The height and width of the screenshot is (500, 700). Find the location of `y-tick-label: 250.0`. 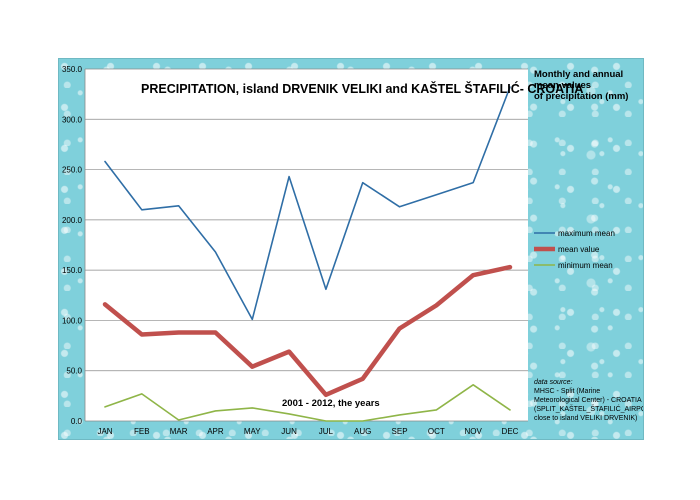

y-tick-label: 250.0 is located at coordinates (72, 170).